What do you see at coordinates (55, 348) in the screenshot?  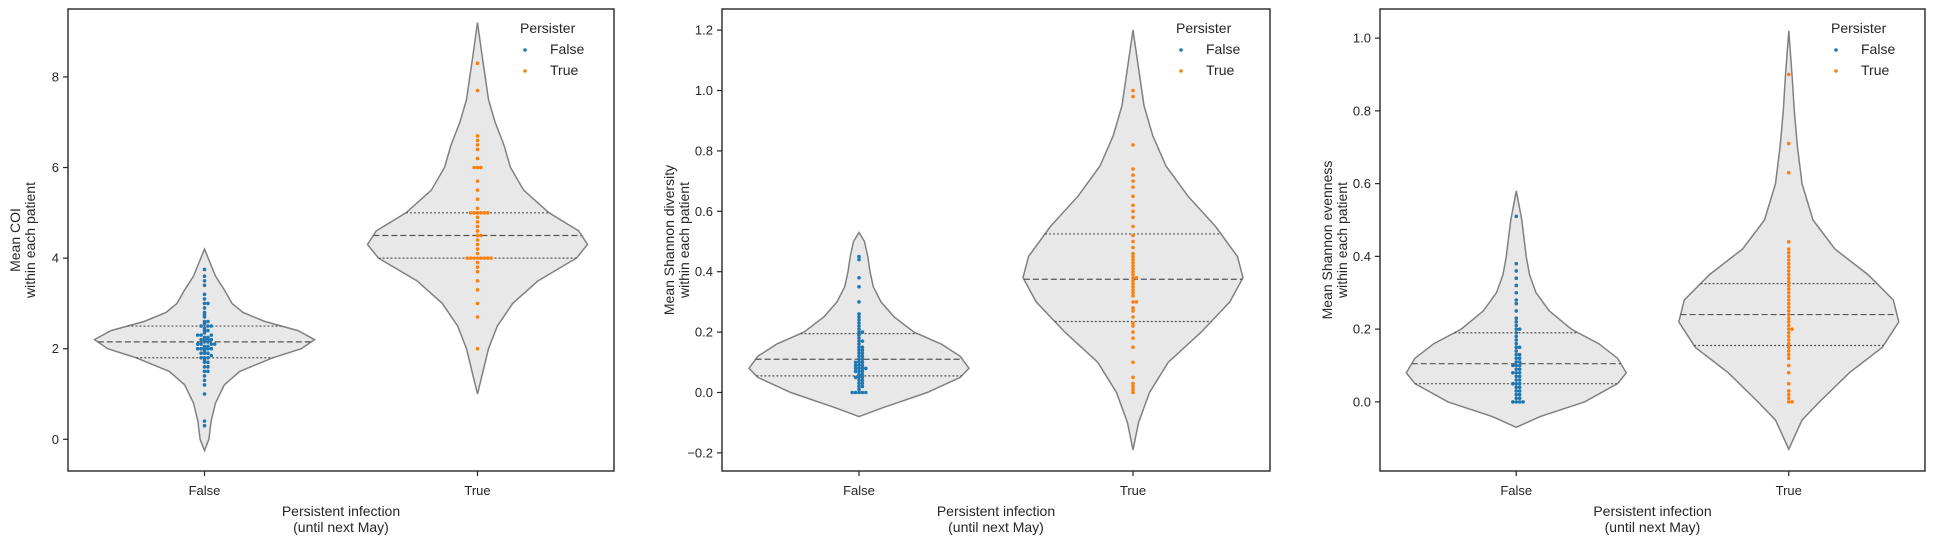 I see `y-tick-label: 2` at bounding box center [55, 348].